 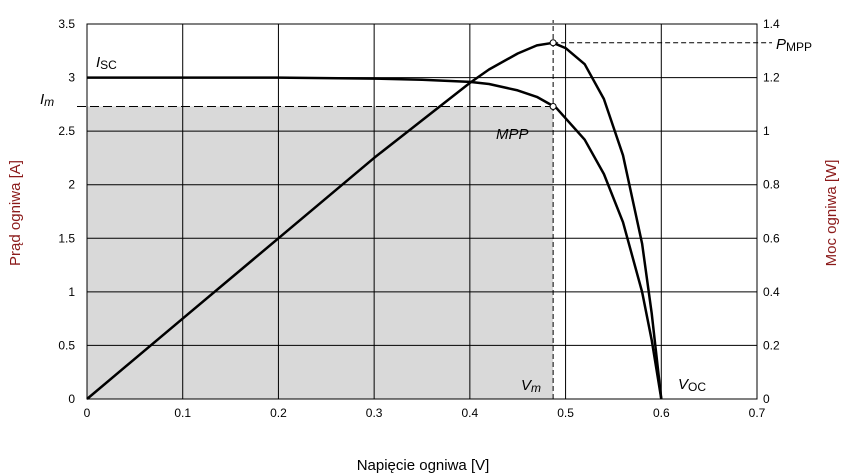 What do you see at coordinates (794, 45) in the screenshot?
I see `pmpp-label: PMPP` at bounding box center [794, 45].